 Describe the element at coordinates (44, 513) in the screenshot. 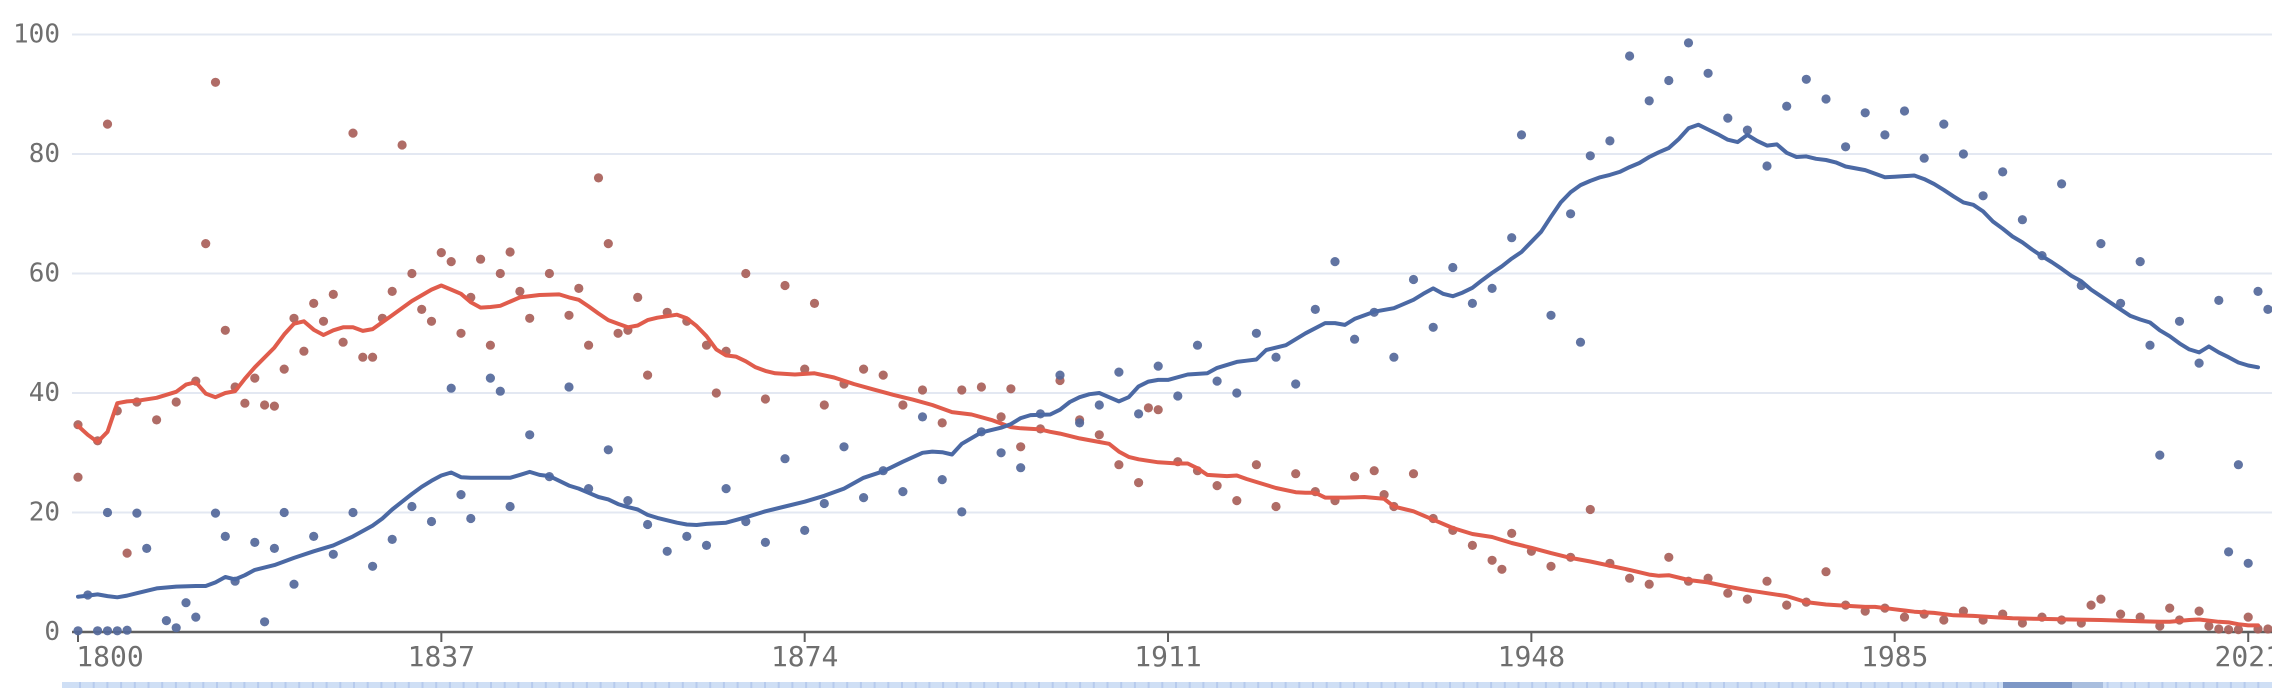

I see `y-tick-label: 20` at that location.